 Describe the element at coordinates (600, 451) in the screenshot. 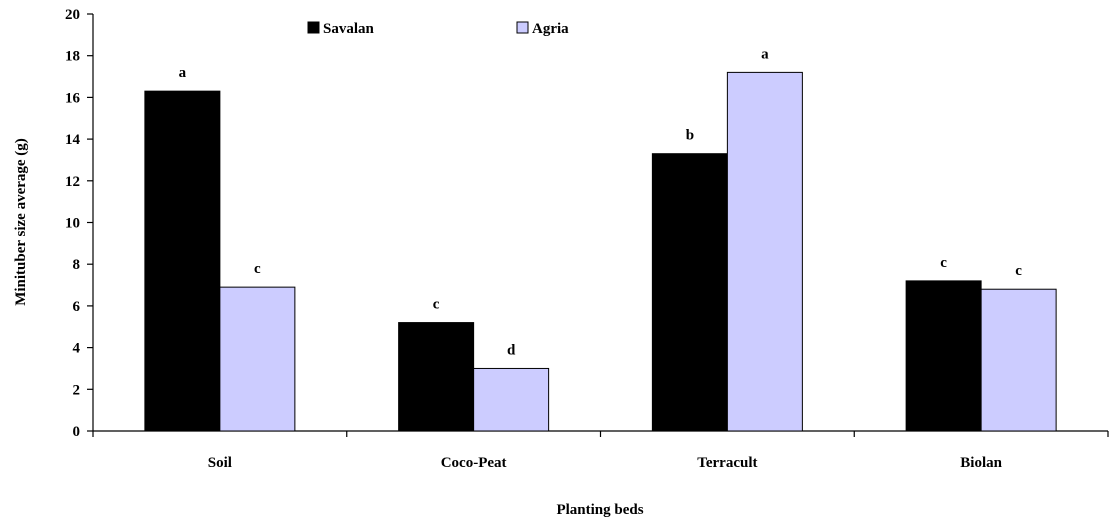

I see `x-ticks: Soil Coco-Peat Terracult Biolan` at that location.